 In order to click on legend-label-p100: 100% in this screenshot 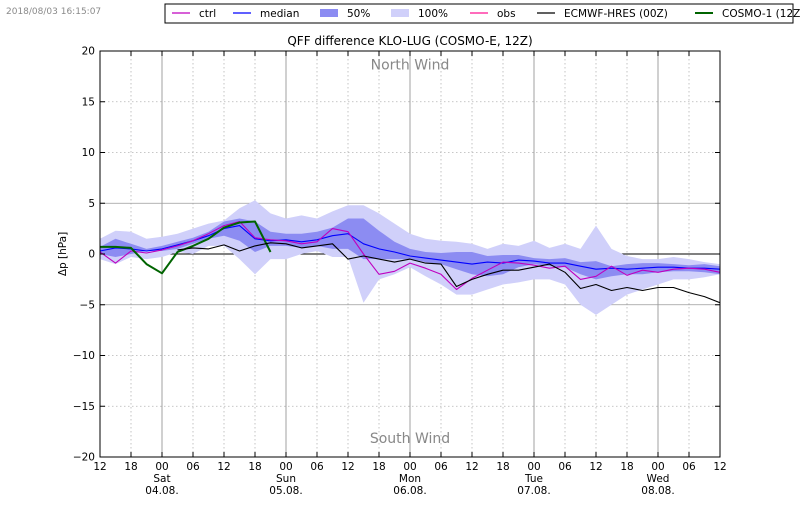, I will do `click(433, 14)`.